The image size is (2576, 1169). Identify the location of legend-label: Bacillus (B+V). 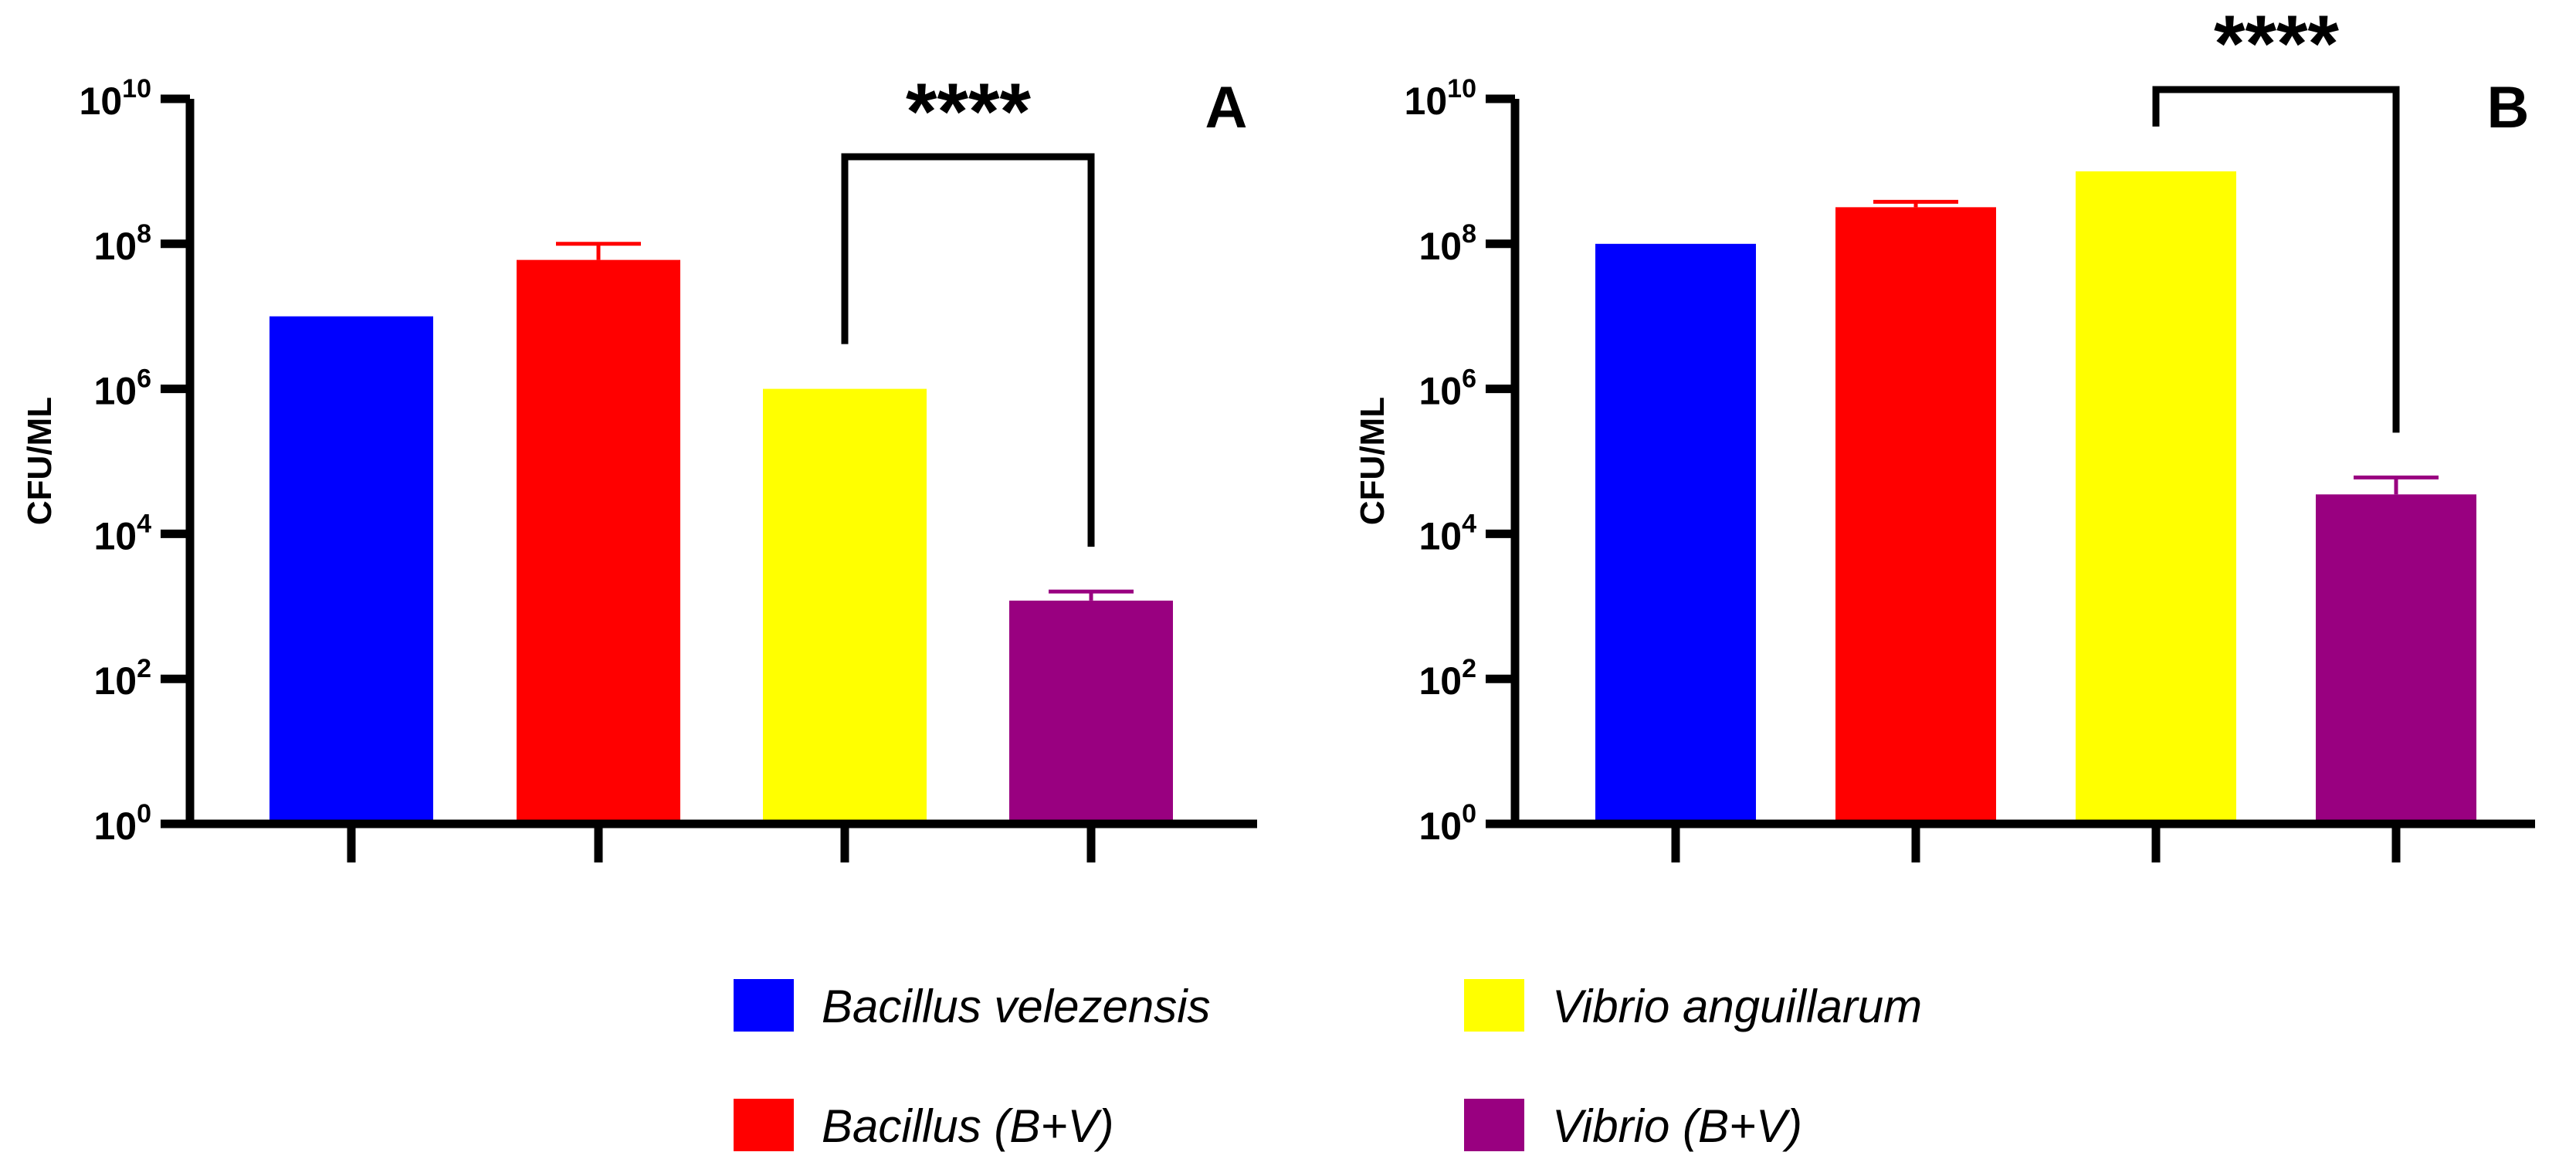
(967, 1126).